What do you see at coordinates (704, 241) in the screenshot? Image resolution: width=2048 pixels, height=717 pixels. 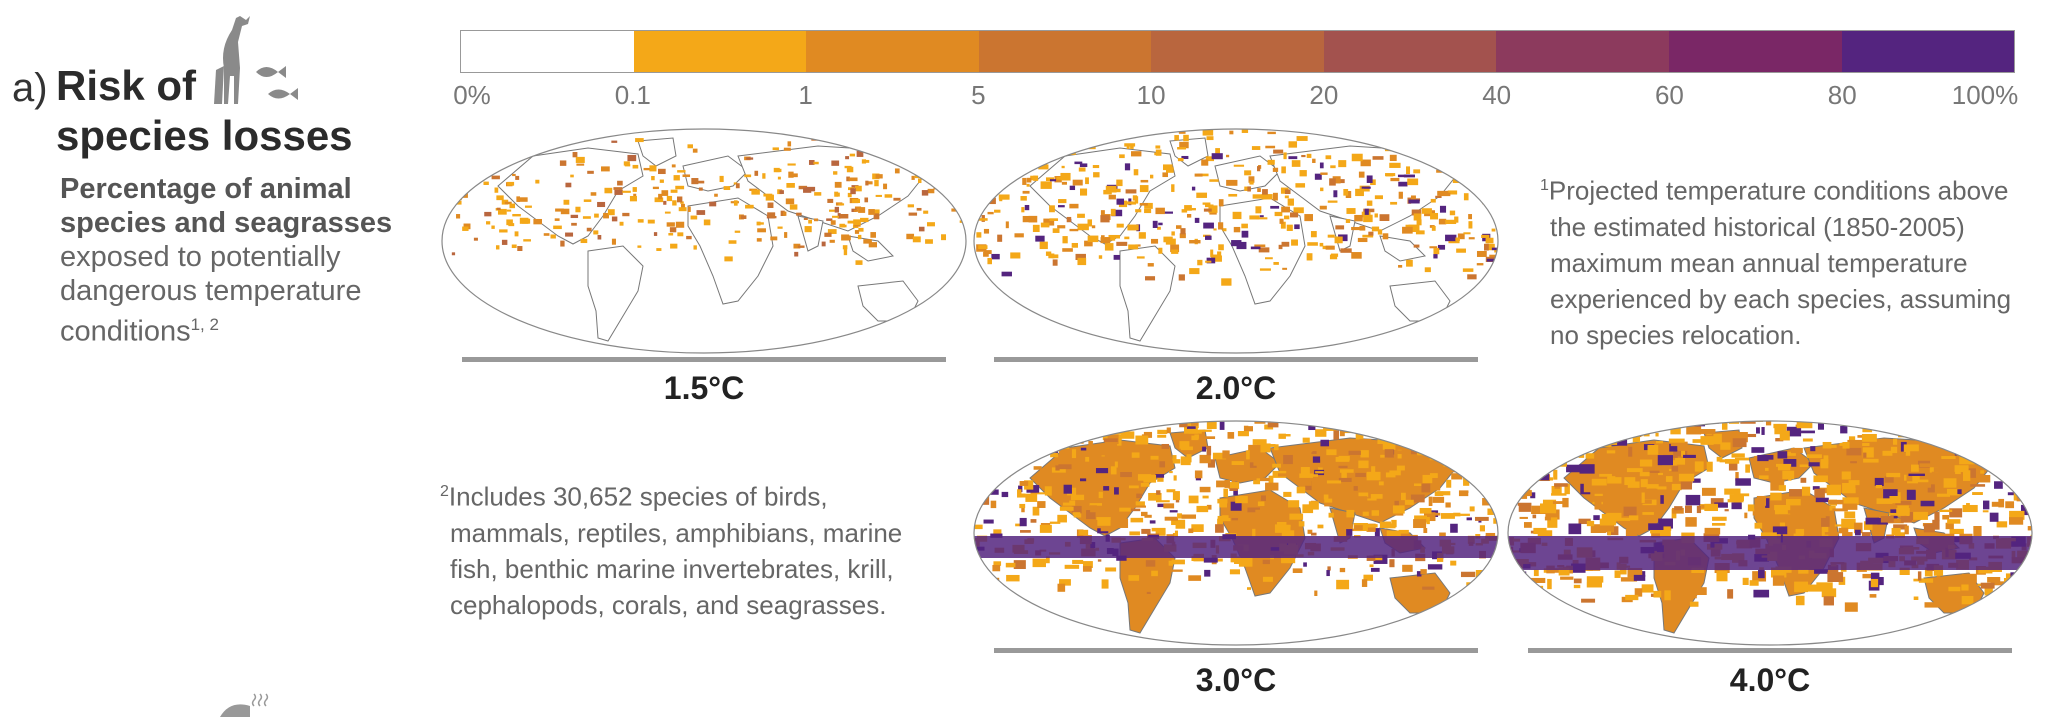 I see `map-1-5c` at bounding box center [704, 241].